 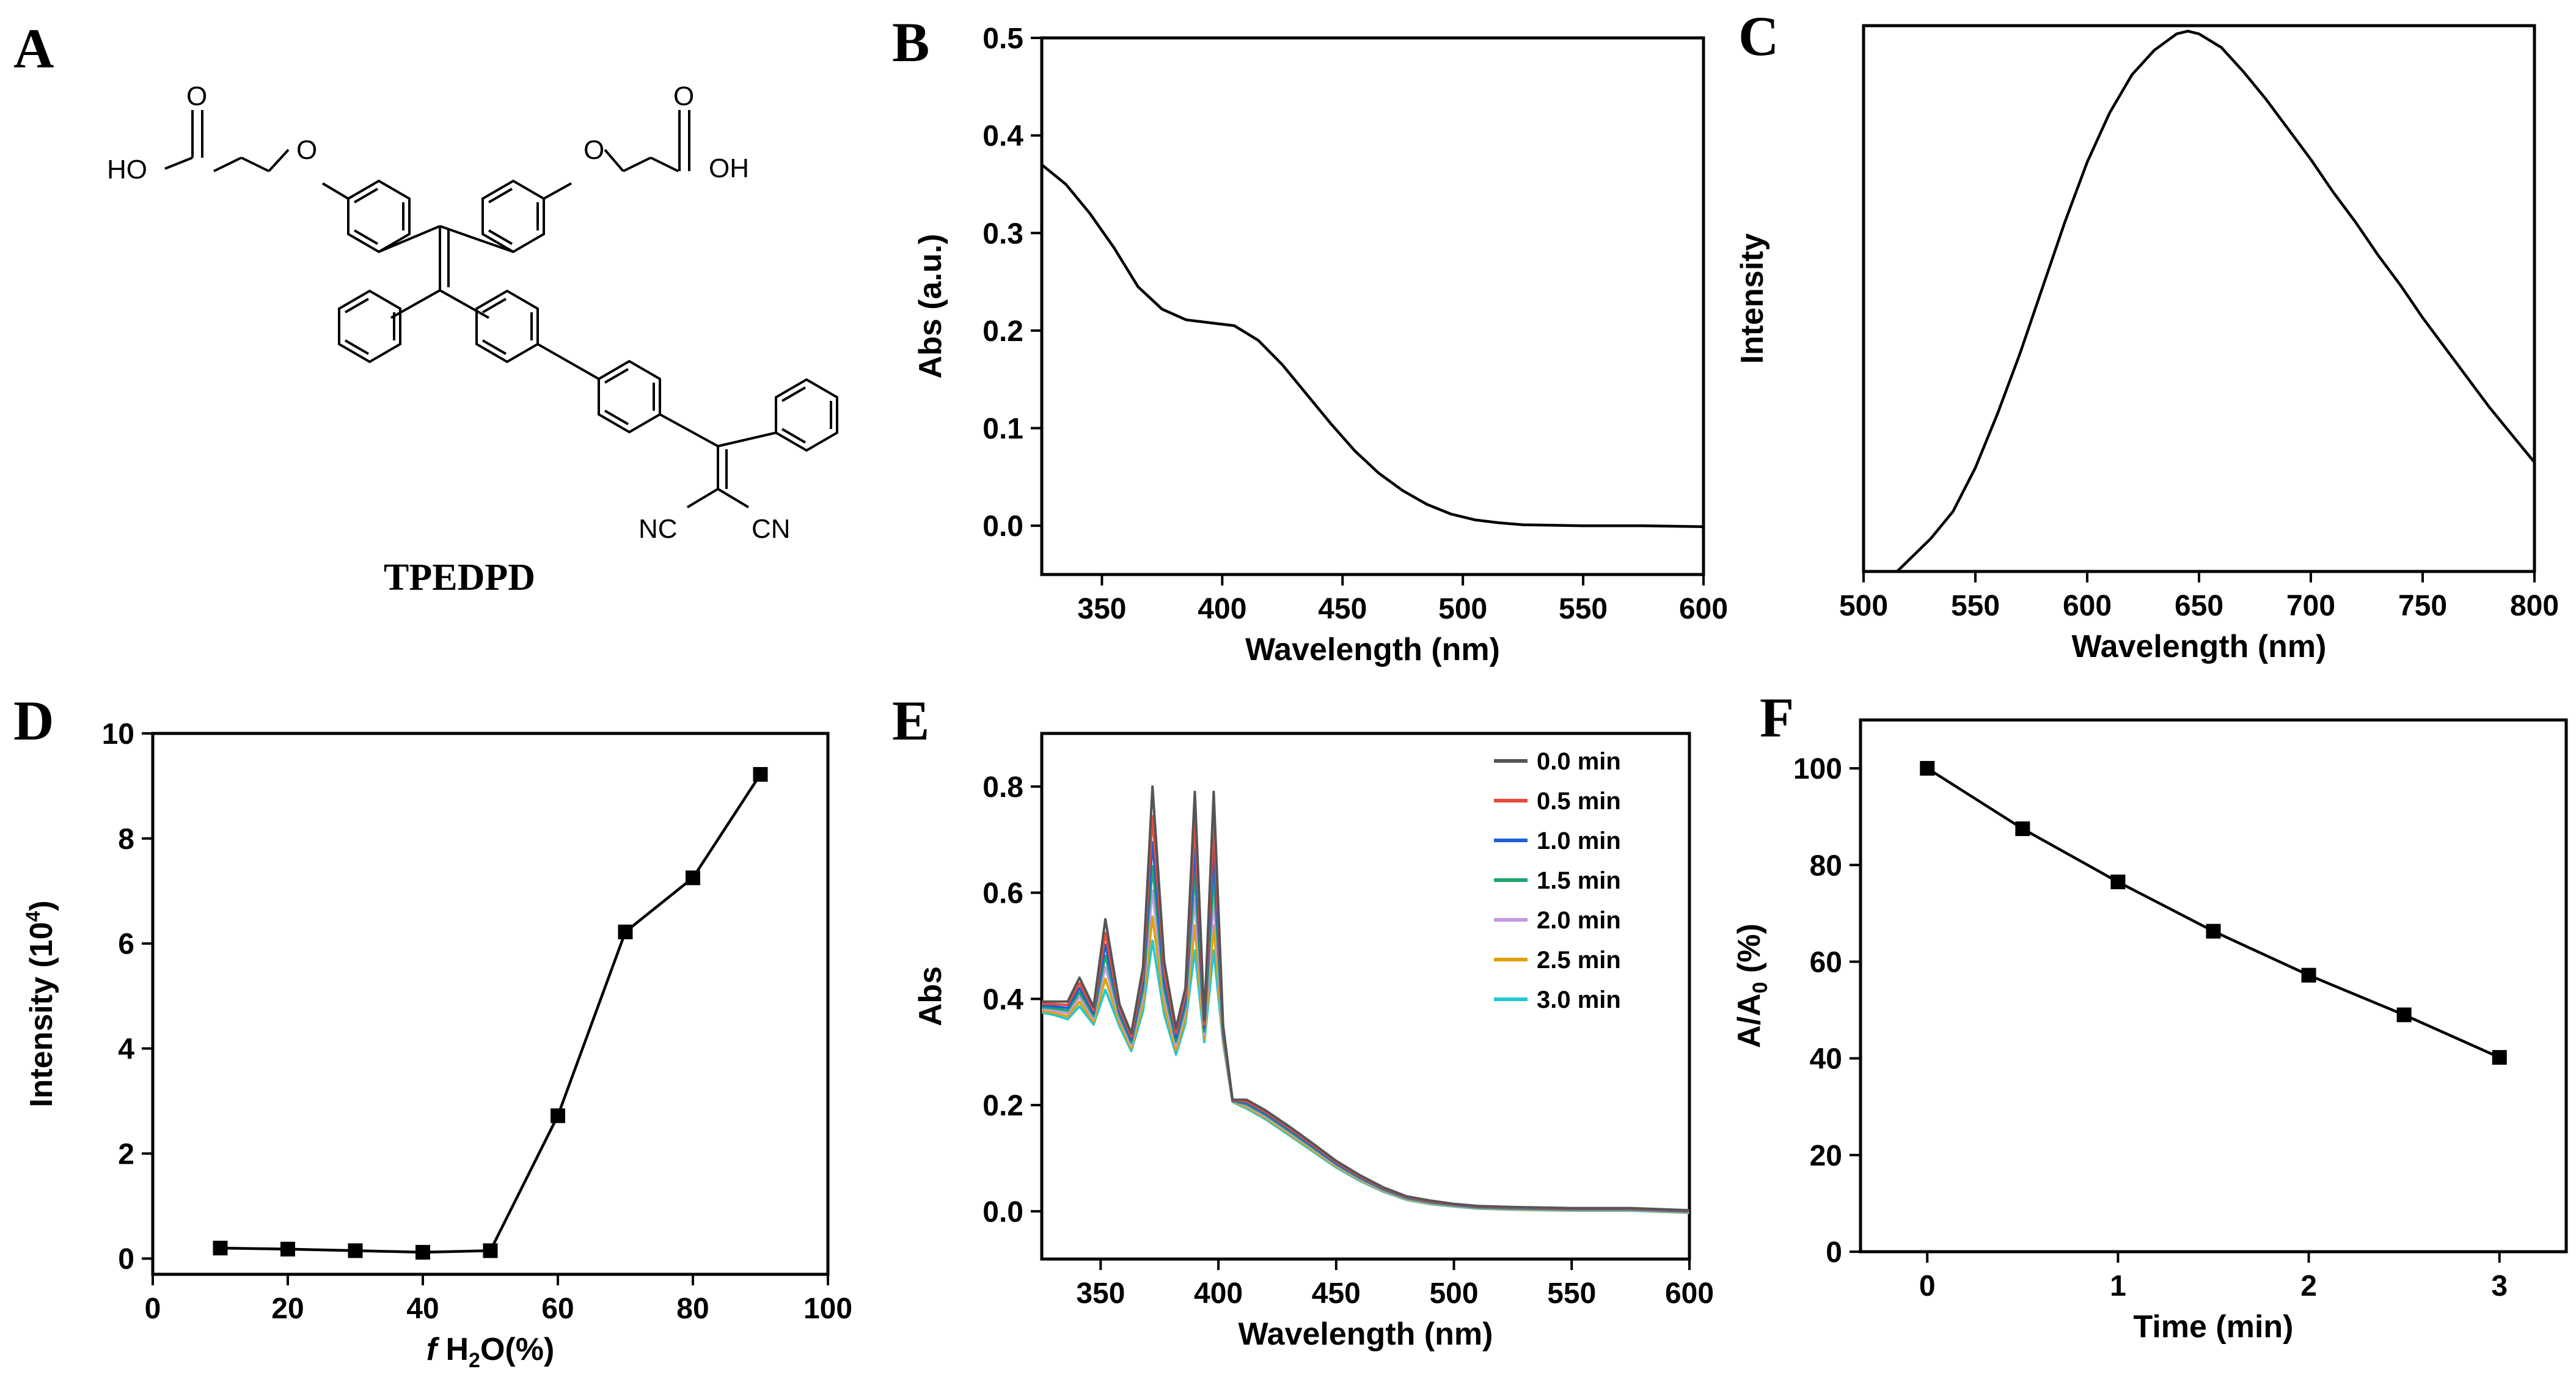 I want to click on panel-label-d: D, so click(x=33, y=720).